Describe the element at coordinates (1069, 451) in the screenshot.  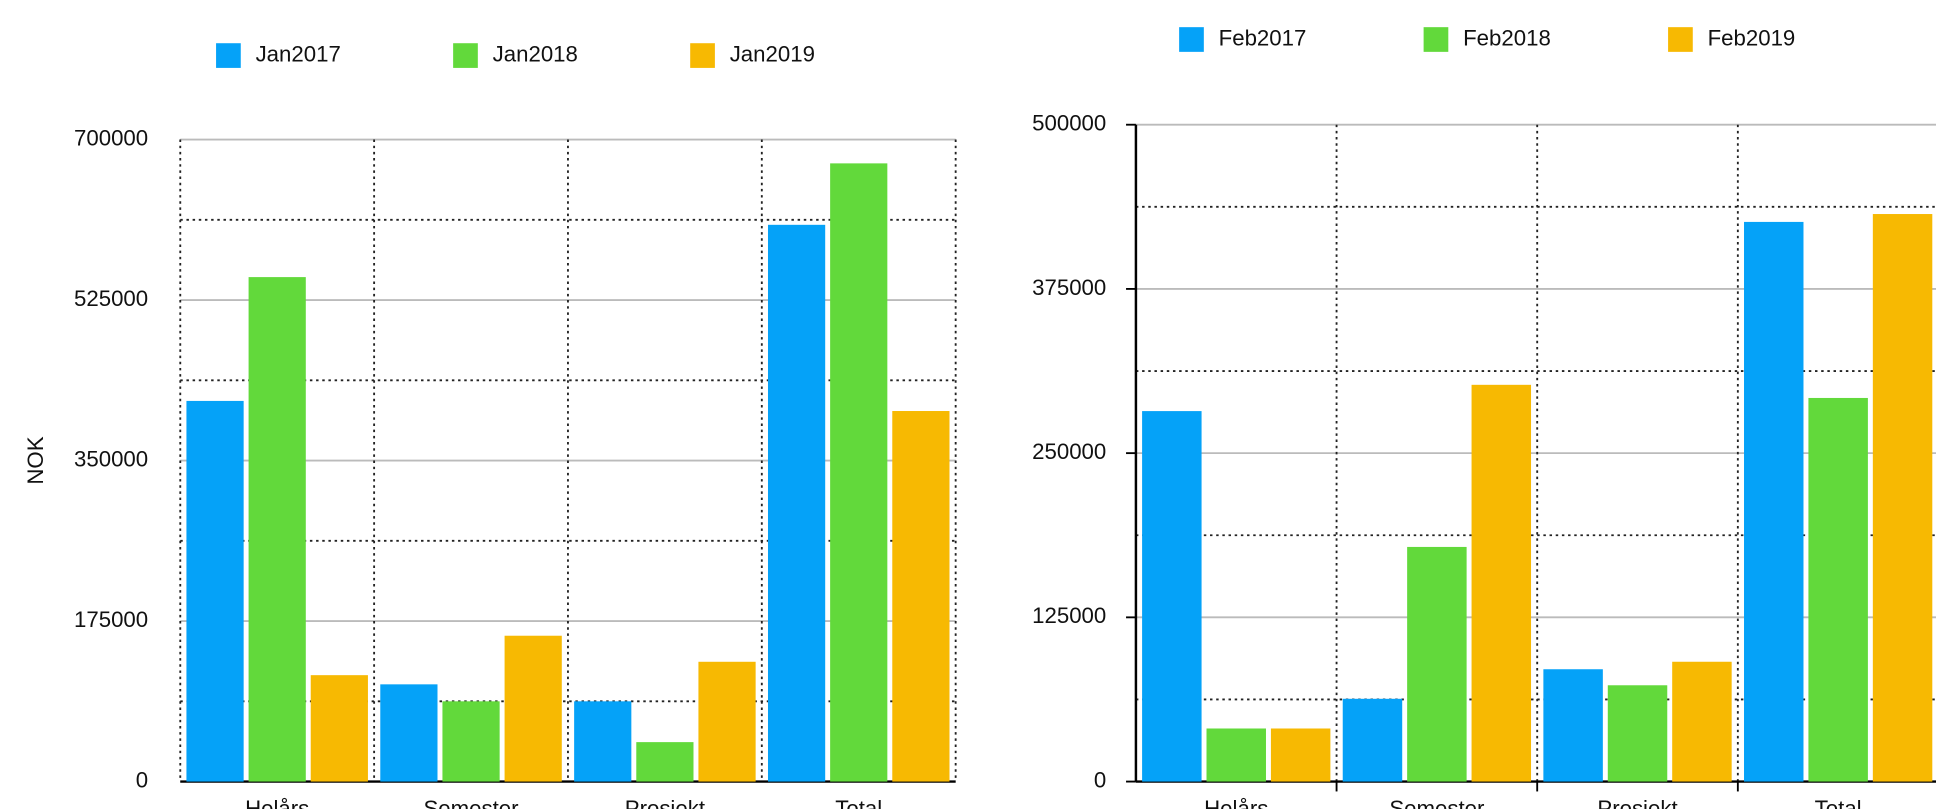
I see `y-tick-label: 250000` at that location.